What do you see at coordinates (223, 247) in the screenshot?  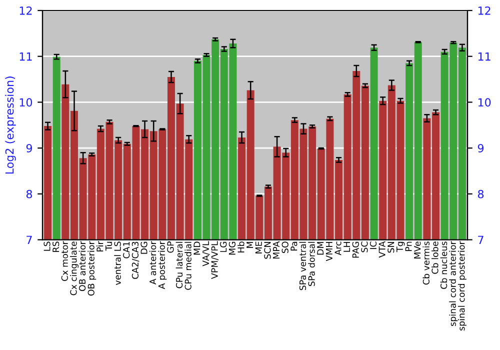 I see `x-tick-label: LG` at bounding box center [223, 247].